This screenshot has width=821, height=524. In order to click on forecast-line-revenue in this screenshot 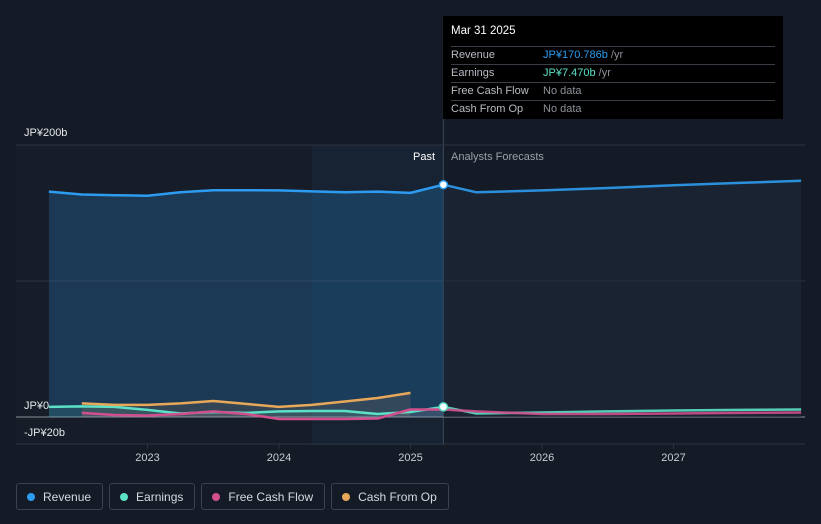, I will do `click(622, 186)`.